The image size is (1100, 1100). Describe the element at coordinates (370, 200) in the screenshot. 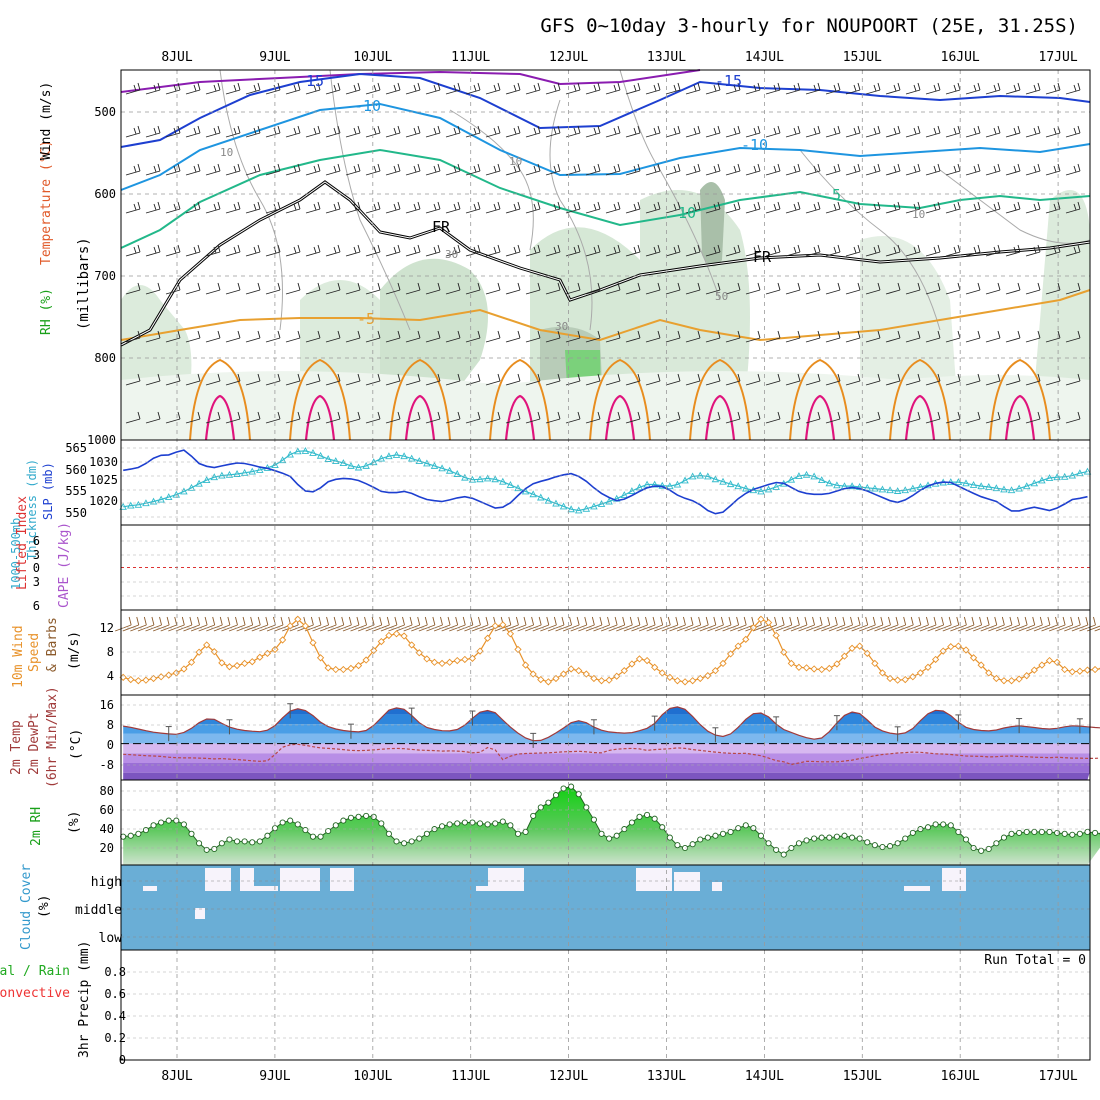

I see `rh-contour` at that location.